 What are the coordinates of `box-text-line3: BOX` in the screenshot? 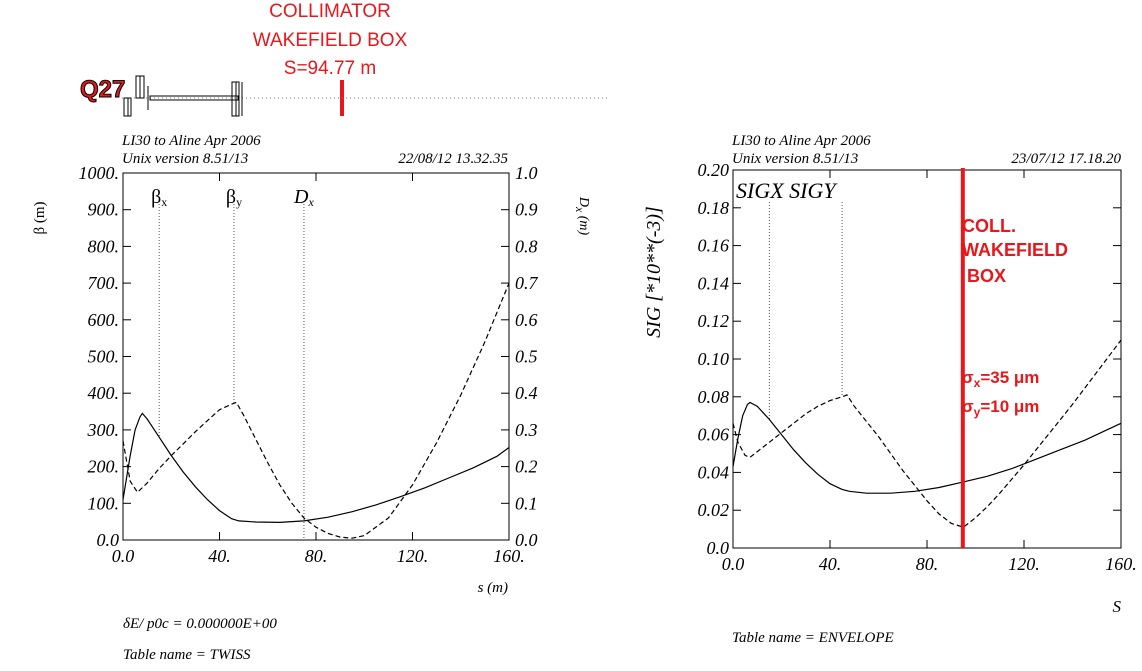 It's located at (984, 276).